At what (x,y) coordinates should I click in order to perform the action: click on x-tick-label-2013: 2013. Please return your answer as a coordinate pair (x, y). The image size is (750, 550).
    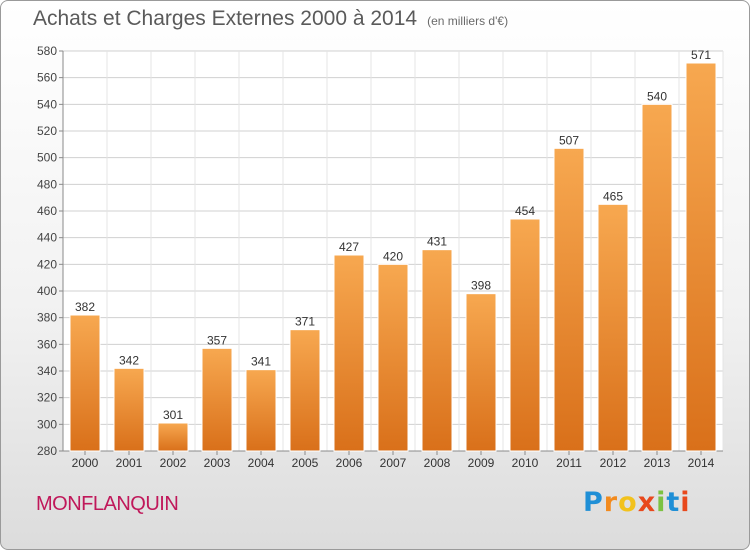
    Looking at the image, I should click on (657, 463).